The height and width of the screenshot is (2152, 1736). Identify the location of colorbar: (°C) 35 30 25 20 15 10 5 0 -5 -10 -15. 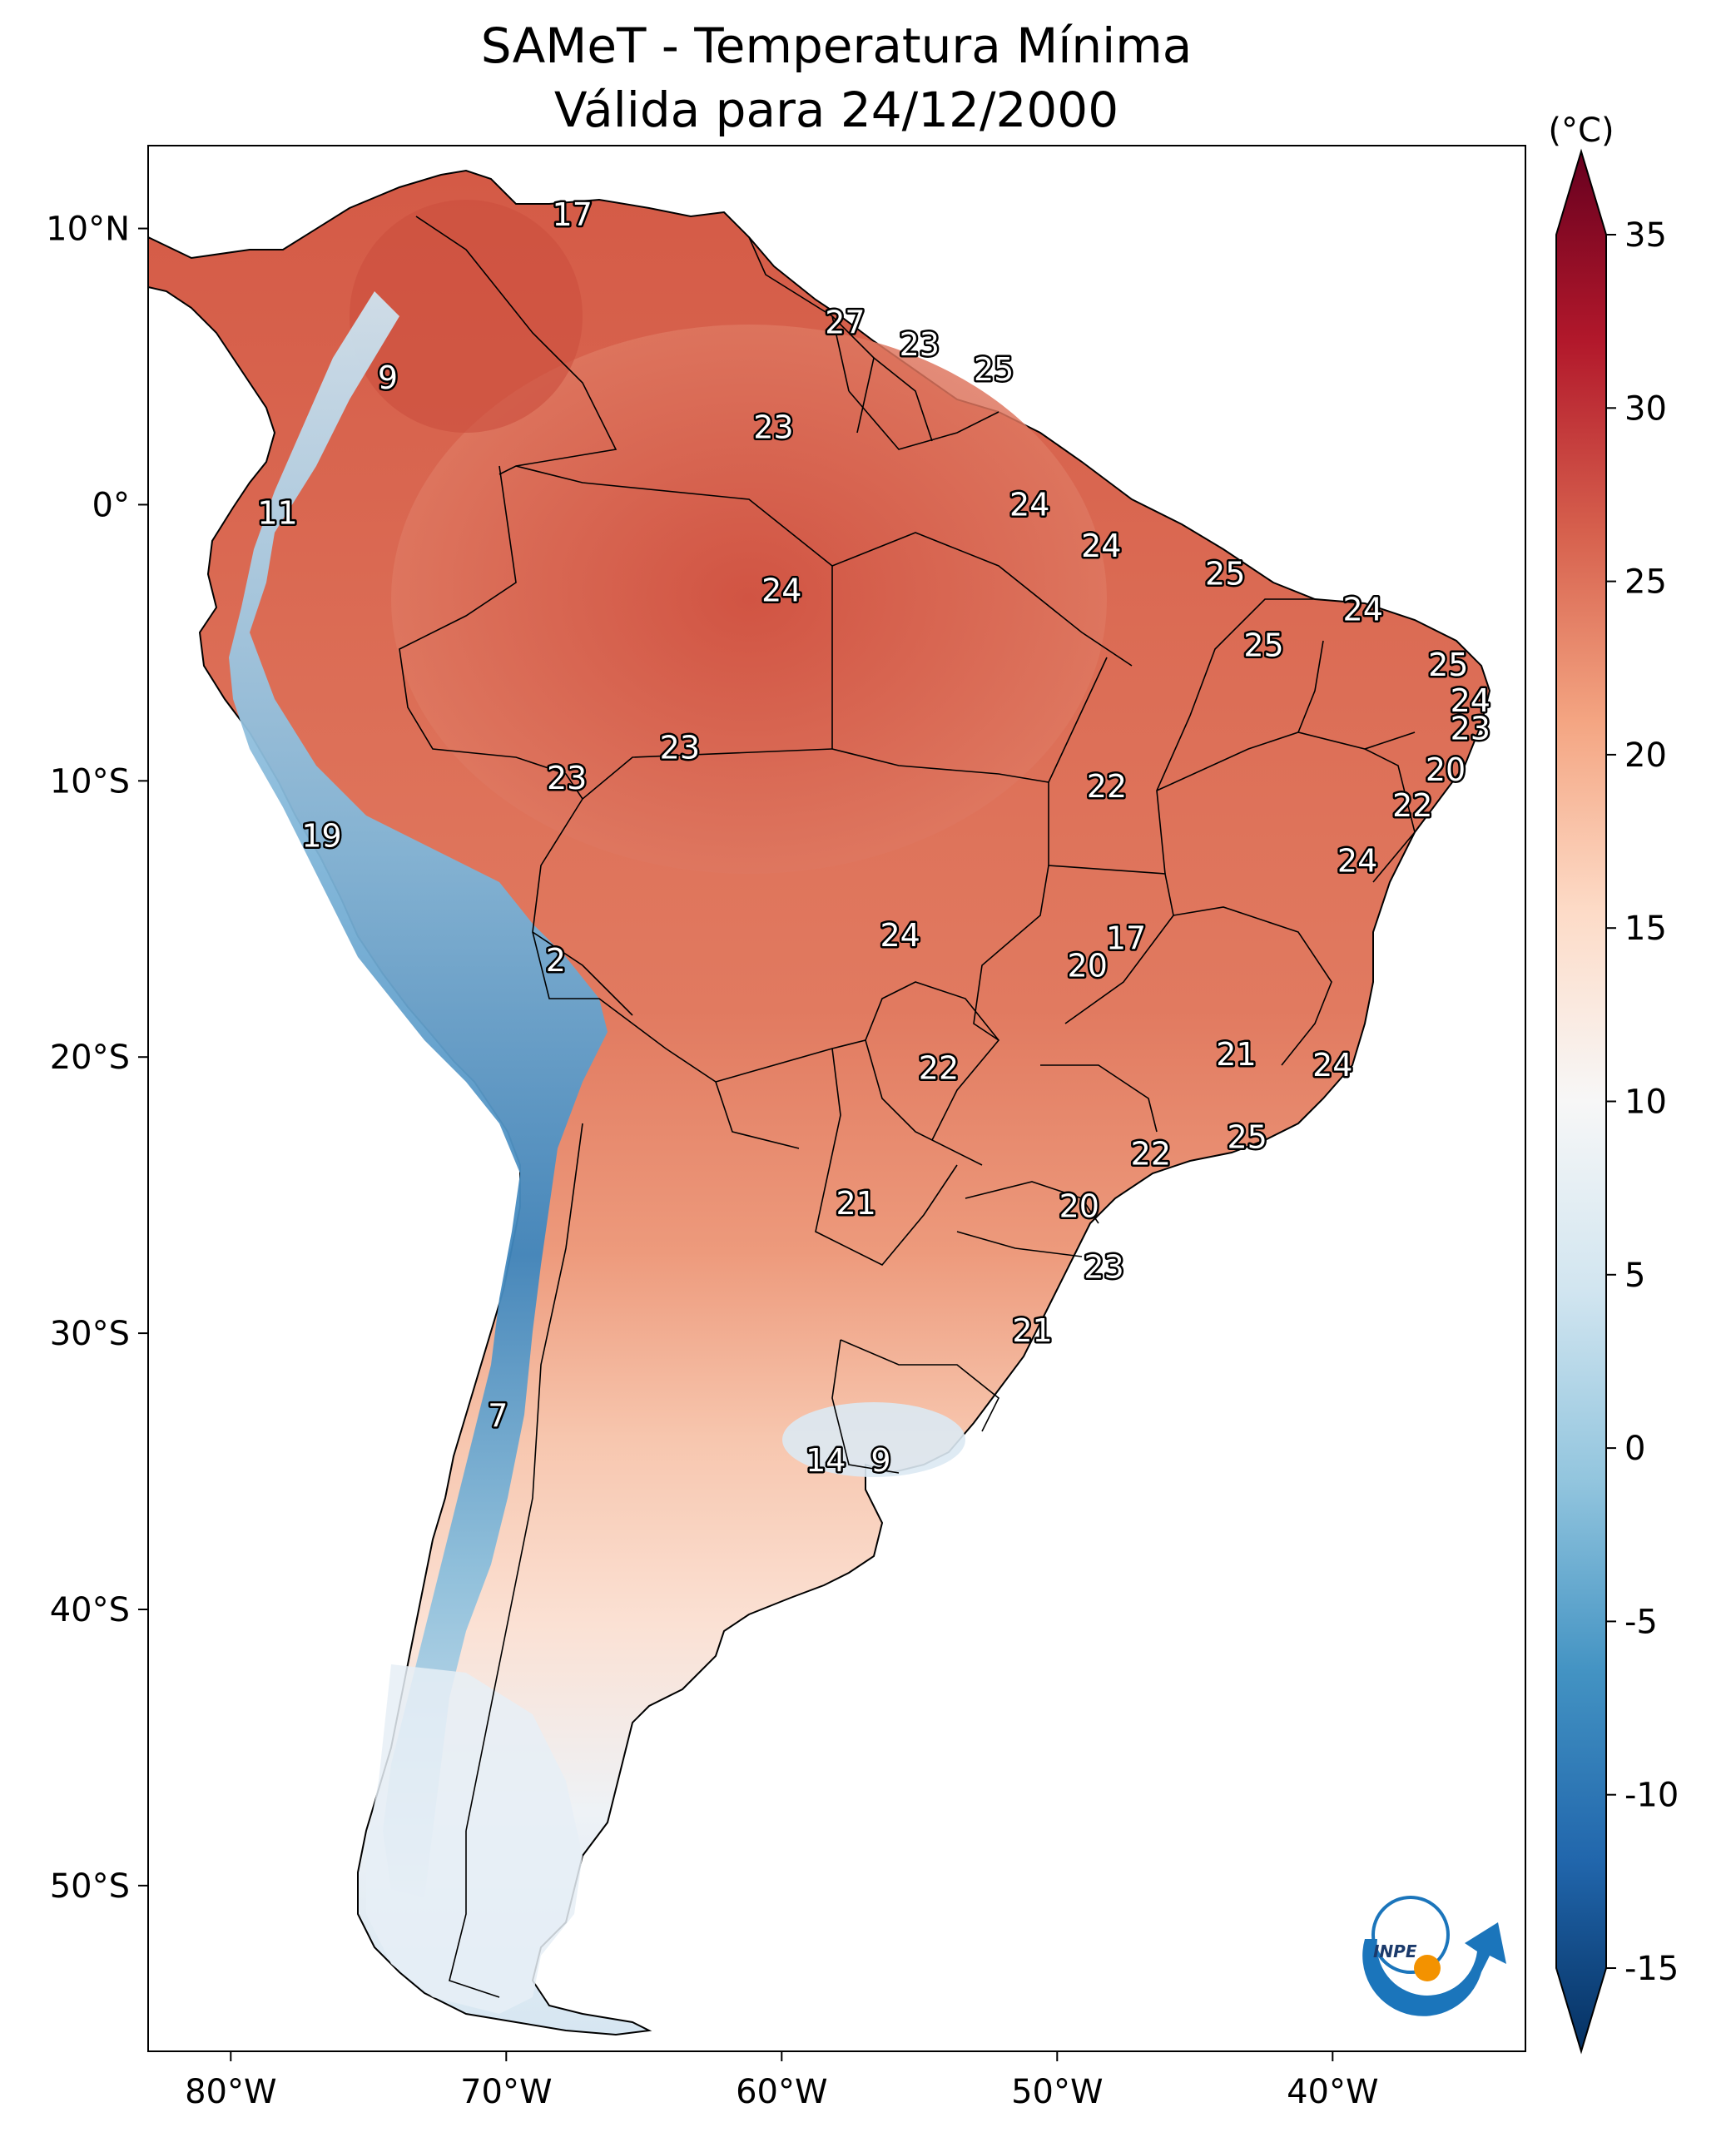
(1613, 1083).